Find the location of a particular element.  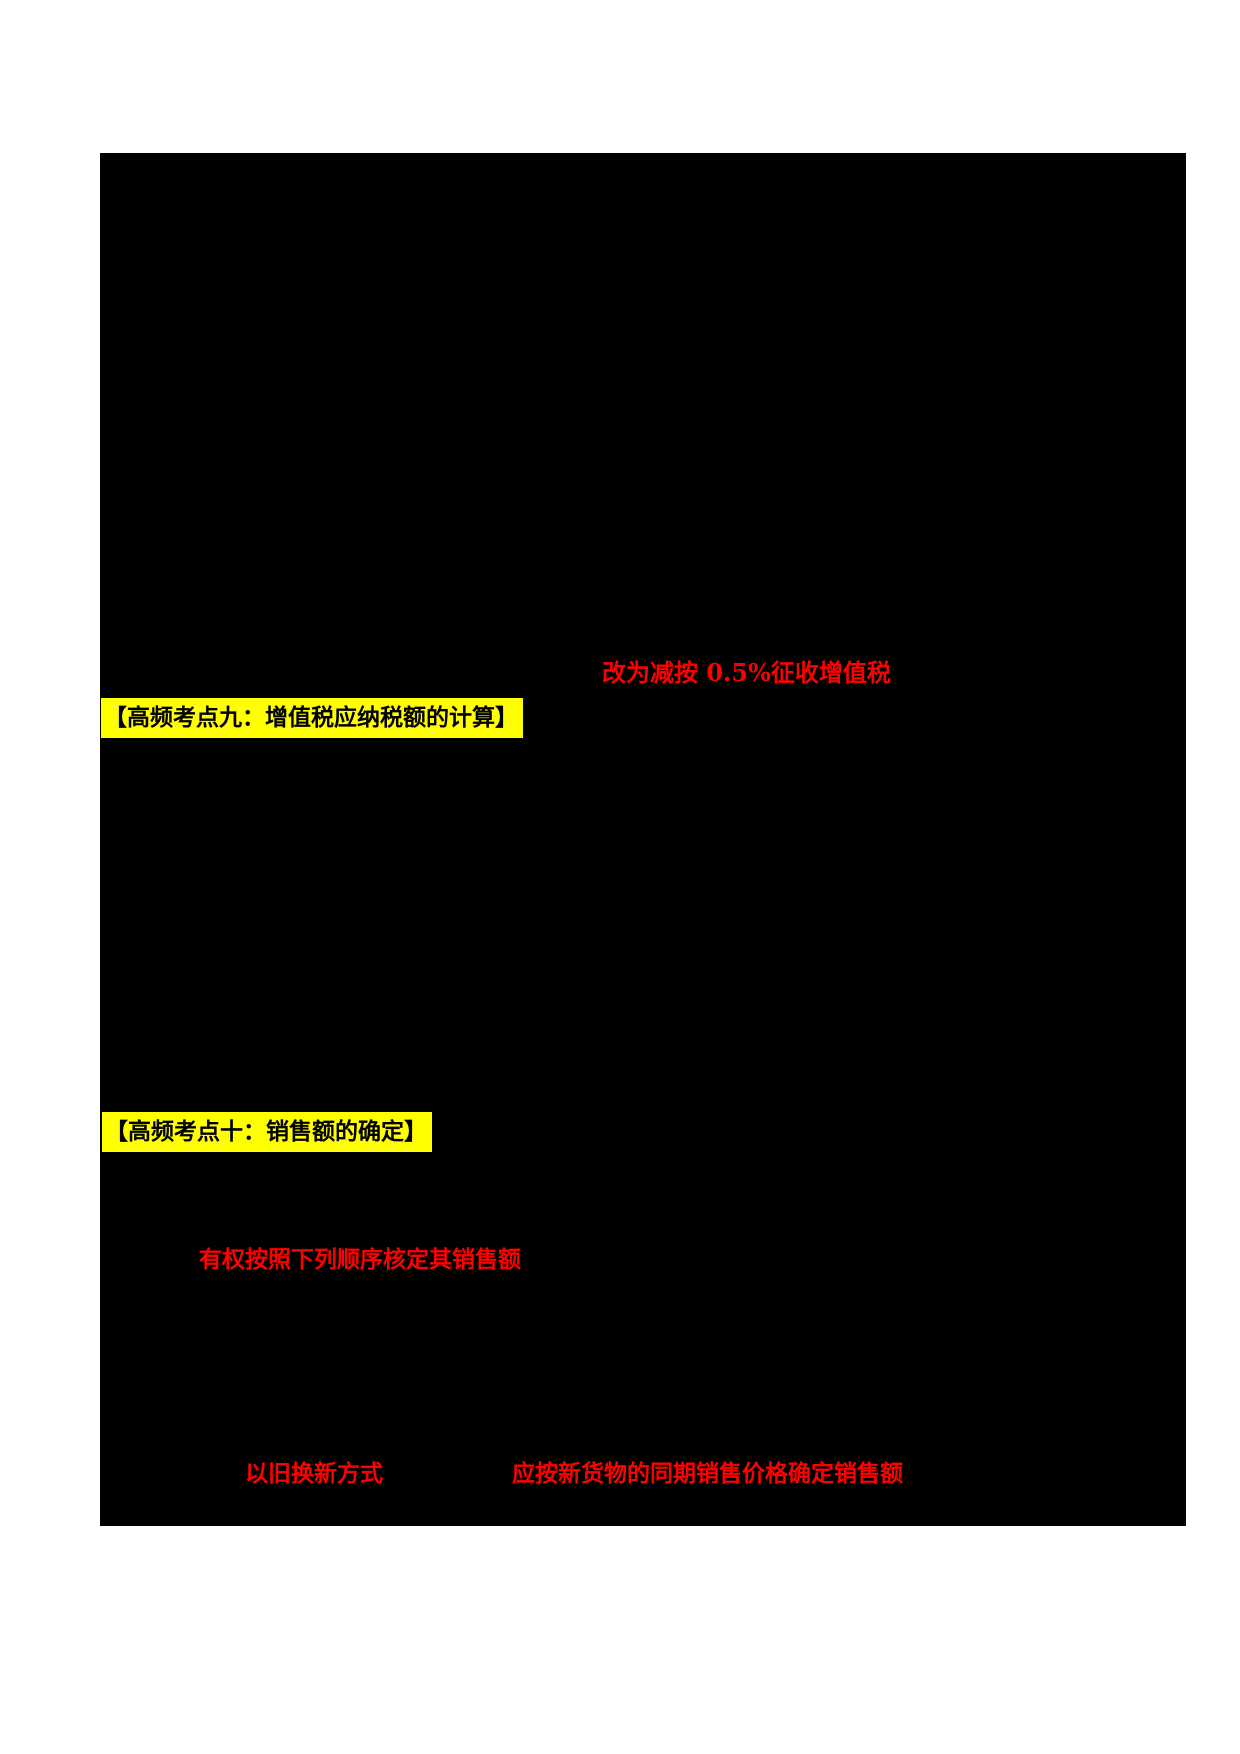

heading-key-point-9: 【高频考点九：增值税应纳税额的计算】 is located at coordinates (312, 718).